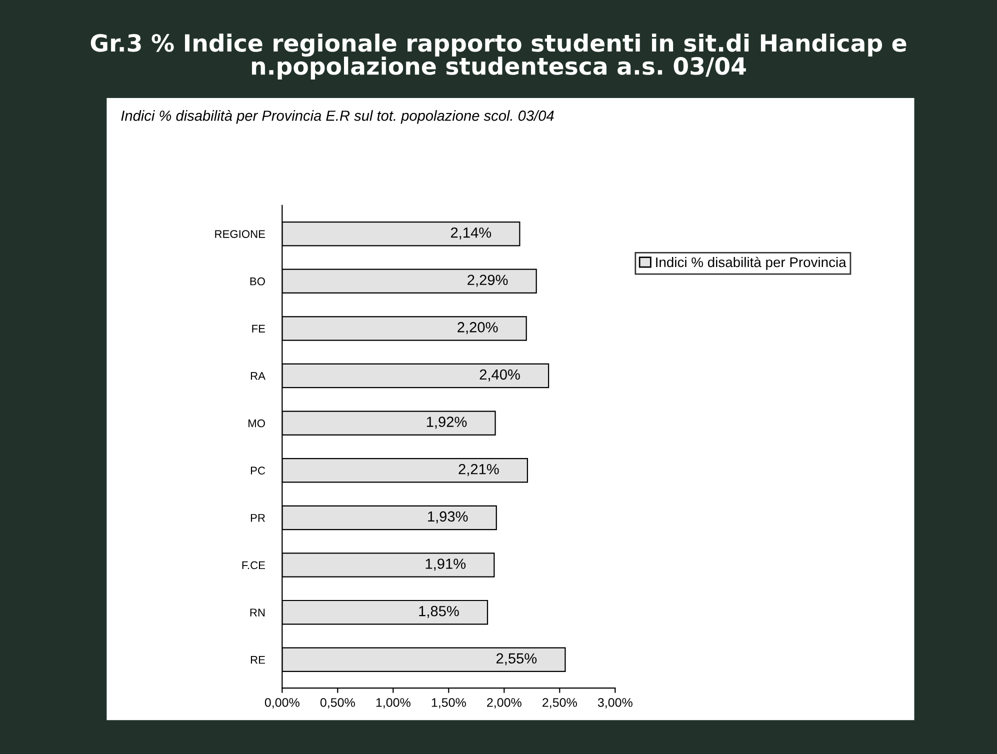 The height and width of the screenshot is (754, 997). I want to click on data-label: 2,14%, so click(471, 233).